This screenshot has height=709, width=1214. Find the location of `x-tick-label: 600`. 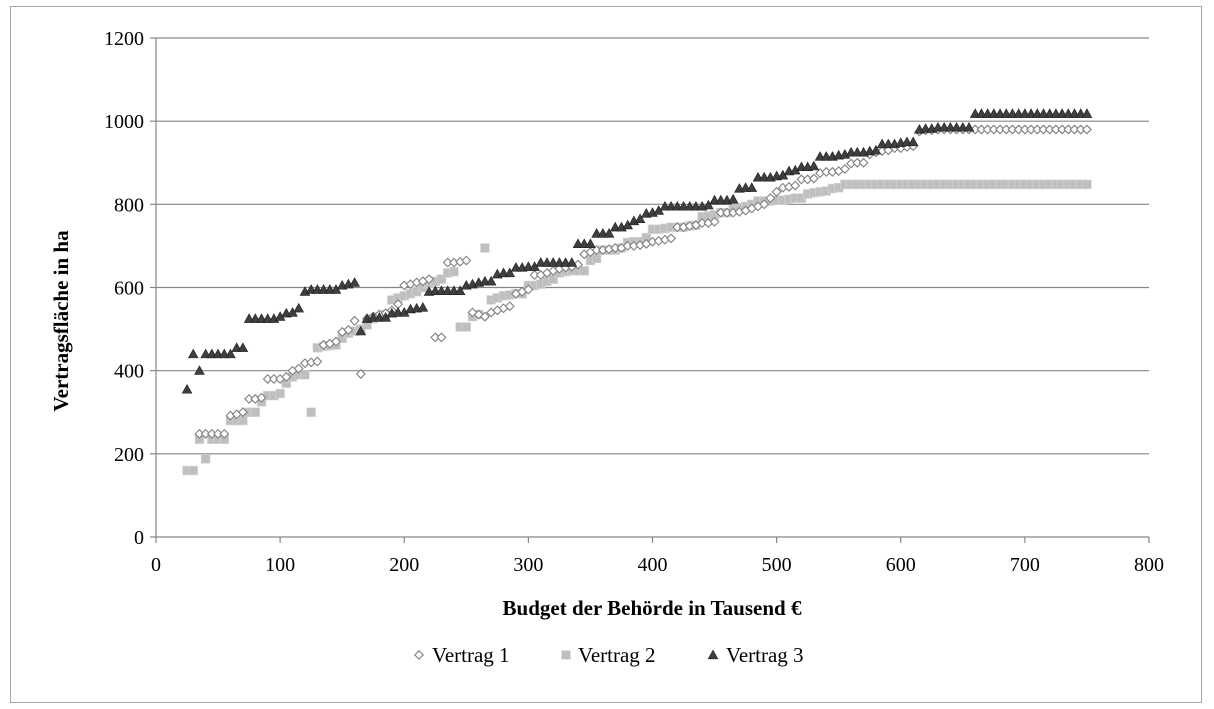

x-tick-label: 600 is located at coordinates (901, 565).